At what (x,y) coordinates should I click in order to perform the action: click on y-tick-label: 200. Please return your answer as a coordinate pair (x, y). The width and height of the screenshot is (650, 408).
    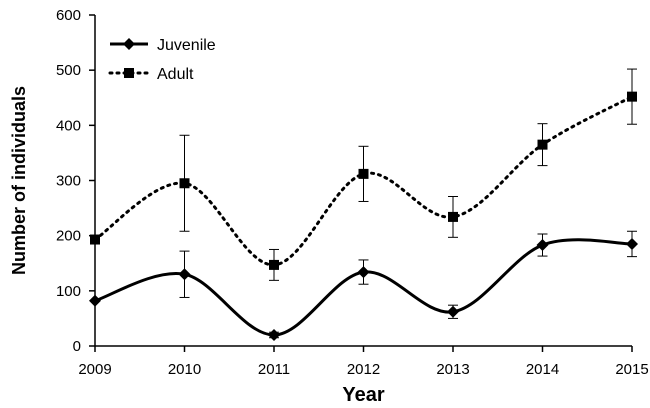
    Looking at the image, I should click on (68, 236).